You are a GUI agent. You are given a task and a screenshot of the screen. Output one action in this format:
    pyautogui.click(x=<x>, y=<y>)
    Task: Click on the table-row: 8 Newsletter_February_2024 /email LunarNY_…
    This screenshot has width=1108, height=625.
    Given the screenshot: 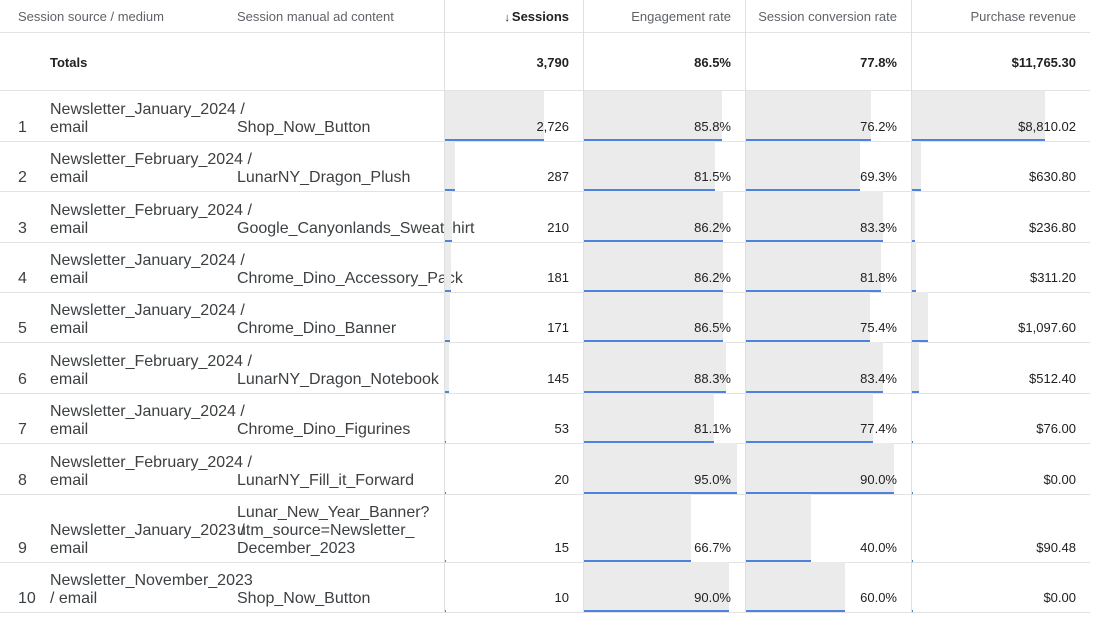 What is the action you would take?
    pyautogui.click(x=545, y=469)
    